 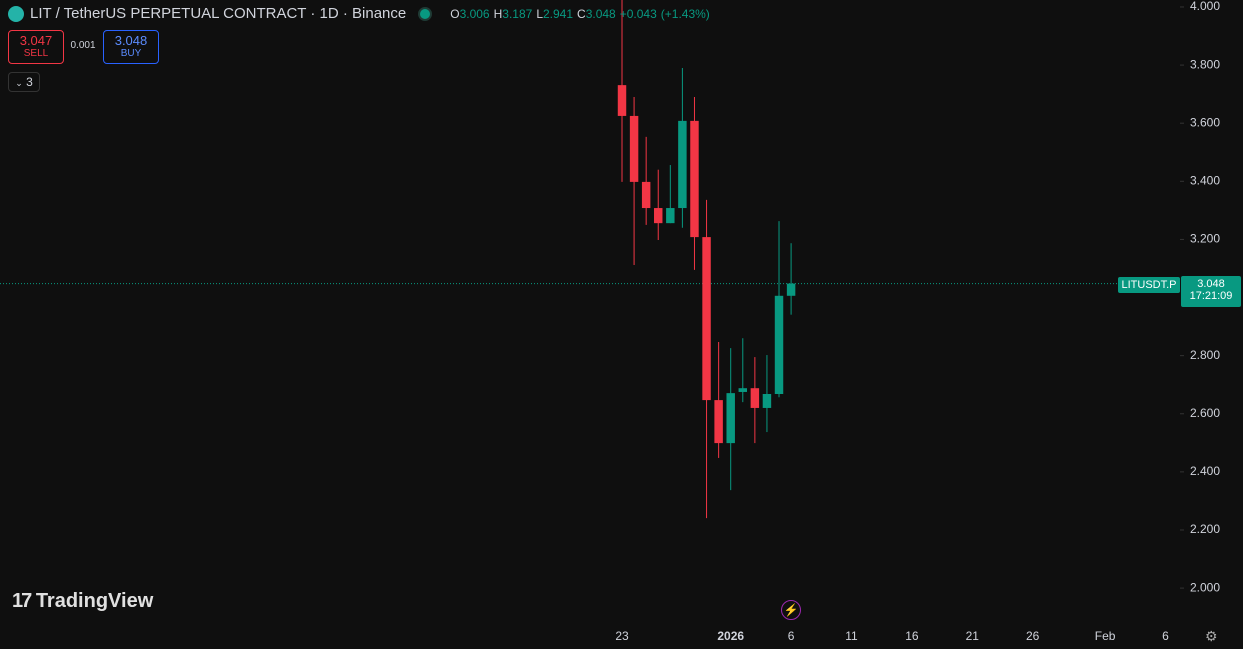 I want to click on y-tick-label: 2.400, so click(x=1205, y=471).